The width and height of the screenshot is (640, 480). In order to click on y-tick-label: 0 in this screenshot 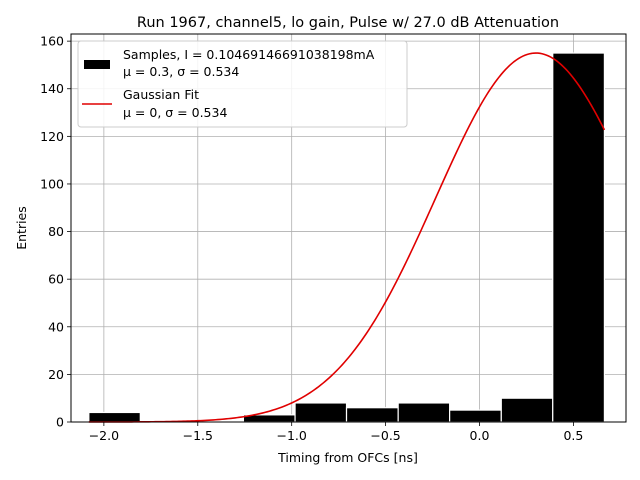, I will do `click(60, 422)`.